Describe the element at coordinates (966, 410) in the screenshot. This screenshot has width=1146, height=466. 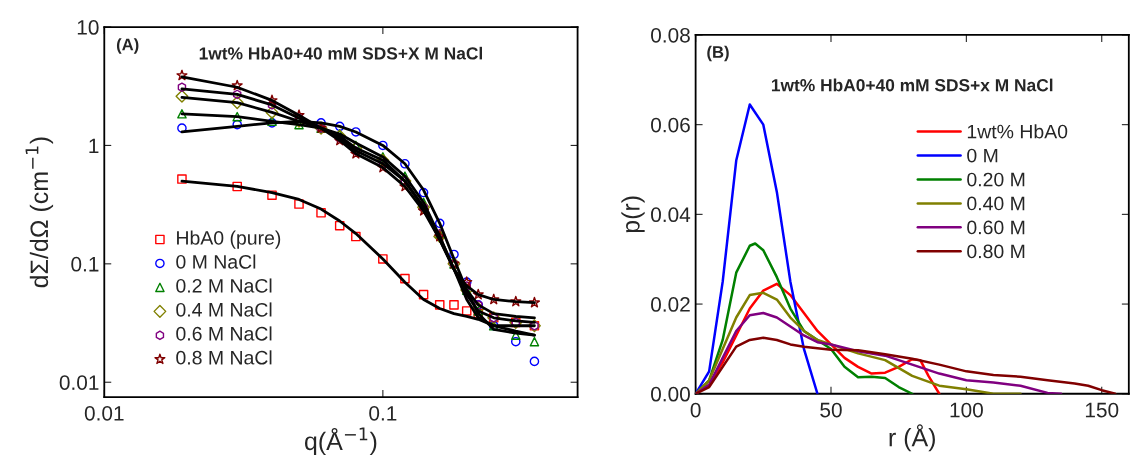
I see `x-tick-label: 100` at that location.